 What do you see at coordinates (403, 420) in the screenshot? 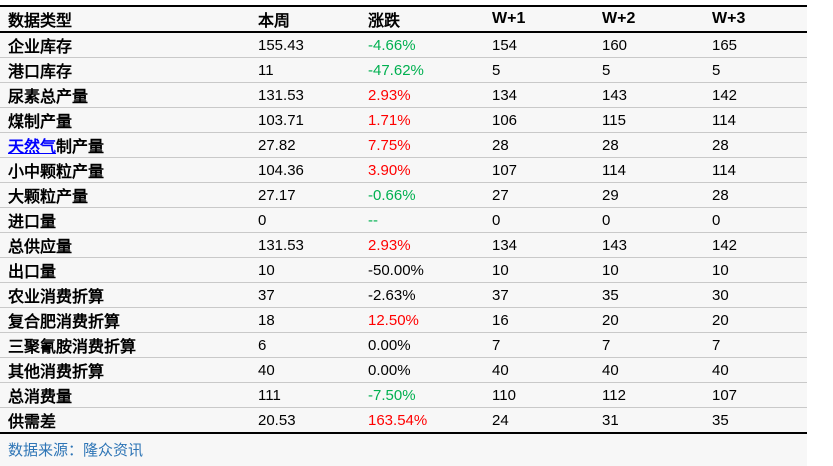
I see `table-row: 供需差 20.53 163.54% 24 31 35` at bounding box center [403, 420].